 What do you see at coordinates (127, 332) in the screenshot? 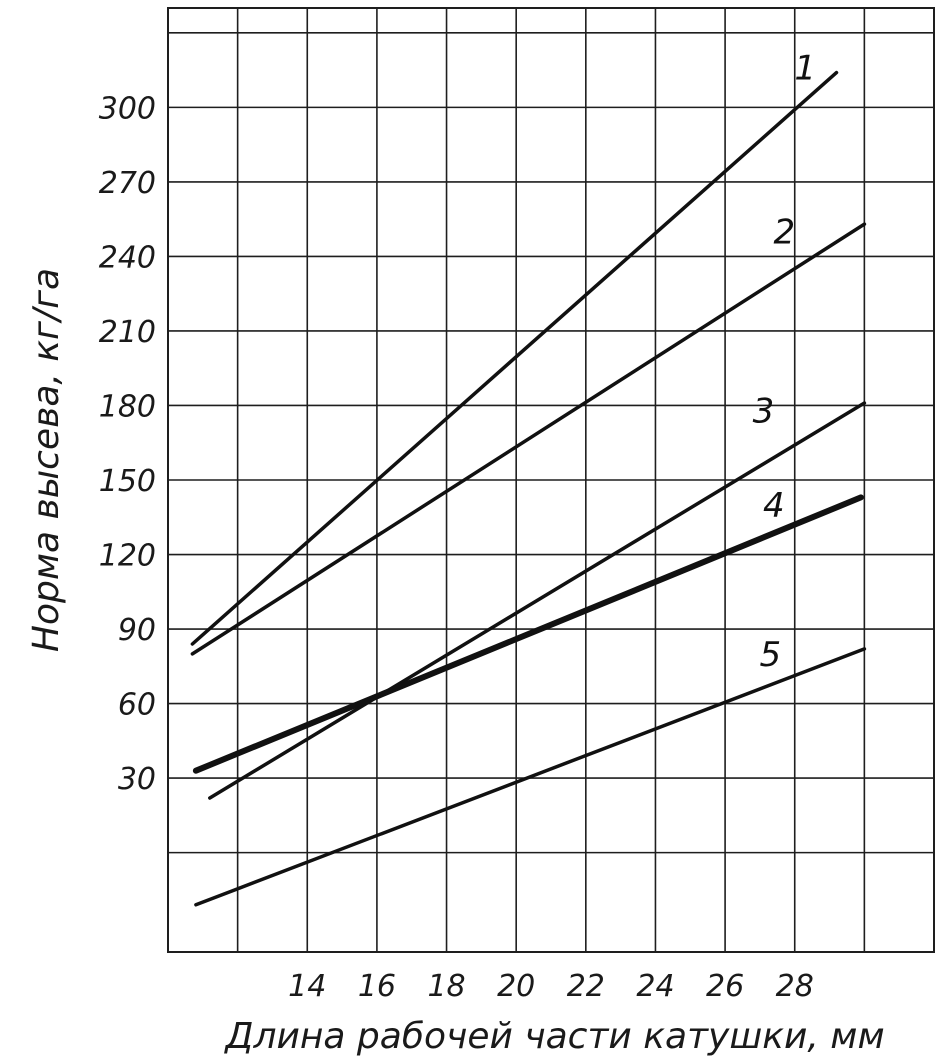
I see `y-tick-label: 210` at bounding box center [127, 332].